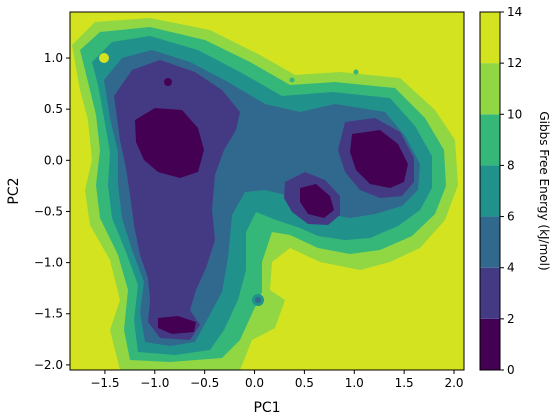  I want to click on x-tick-label: 1.5, so click(404, 383).